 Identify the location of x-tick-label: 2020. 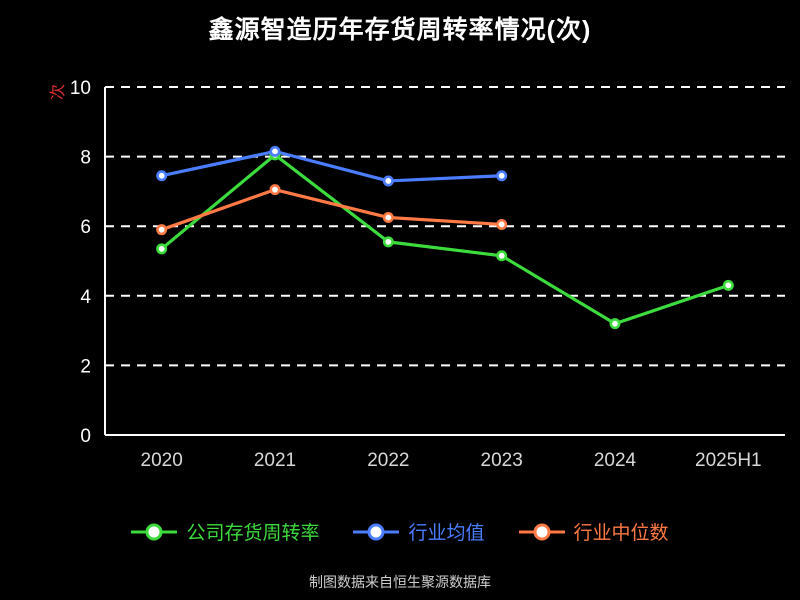
(162, 460).